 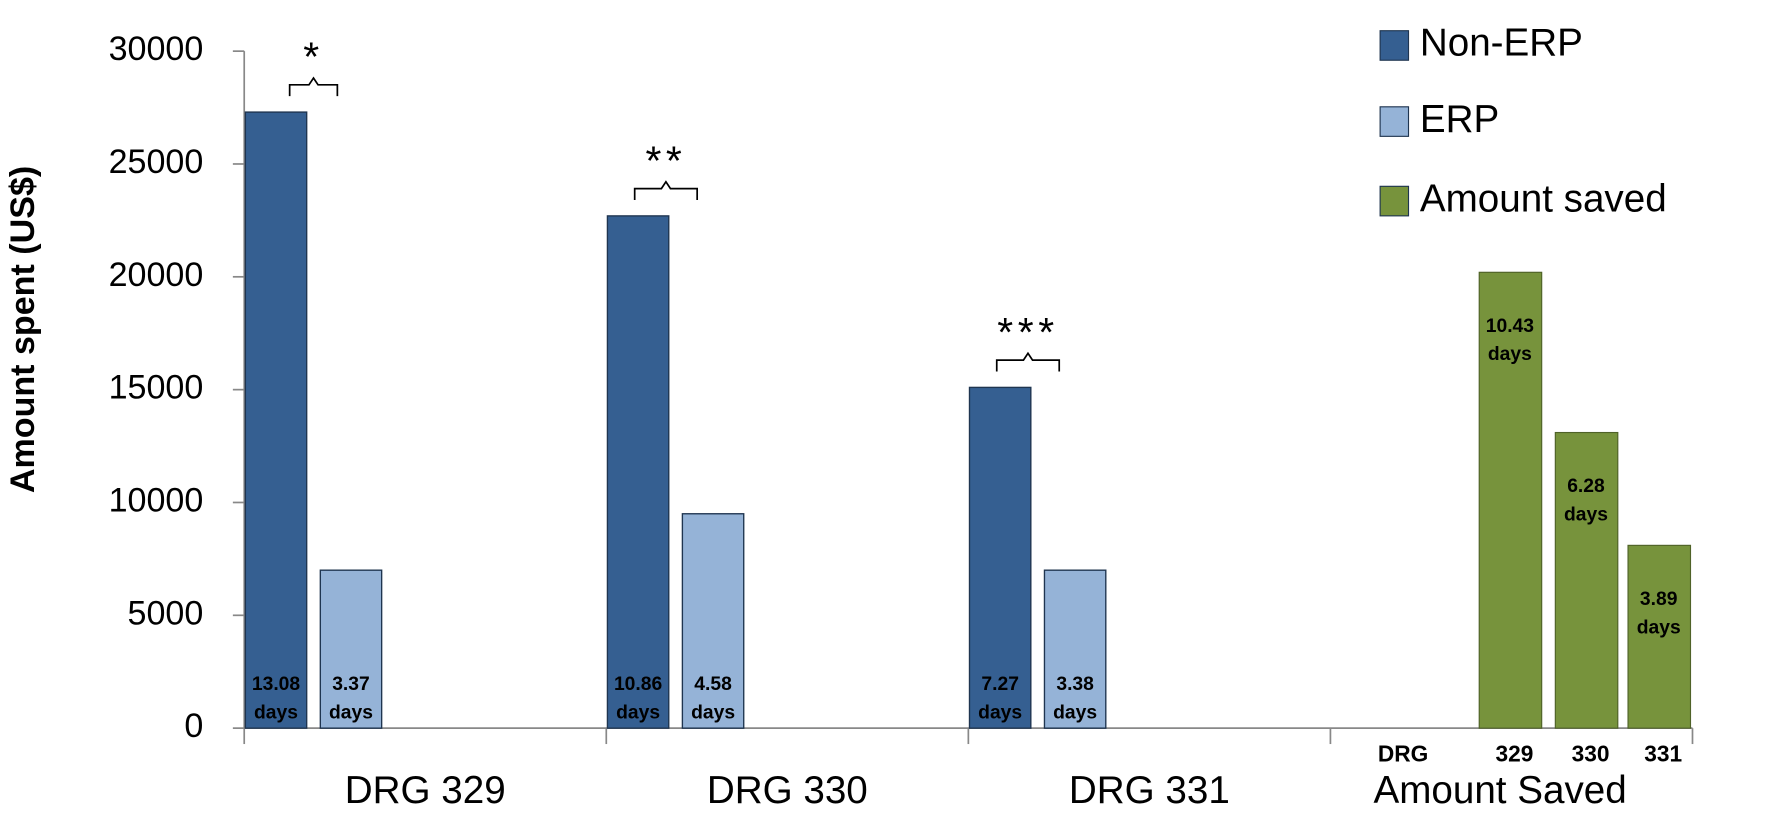 I want to click on bar-label: 3.37 days, so click(x=351, y=698).